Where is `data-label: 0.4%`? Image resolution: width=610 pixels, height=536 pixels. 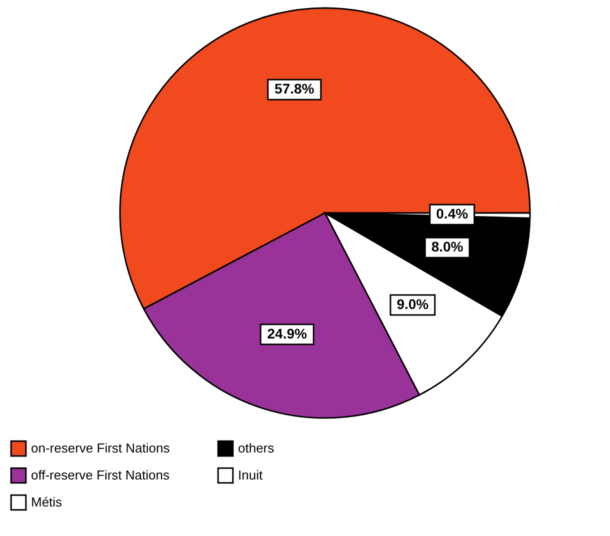 data-label: 0.4% is located at coordinates (452, 214).